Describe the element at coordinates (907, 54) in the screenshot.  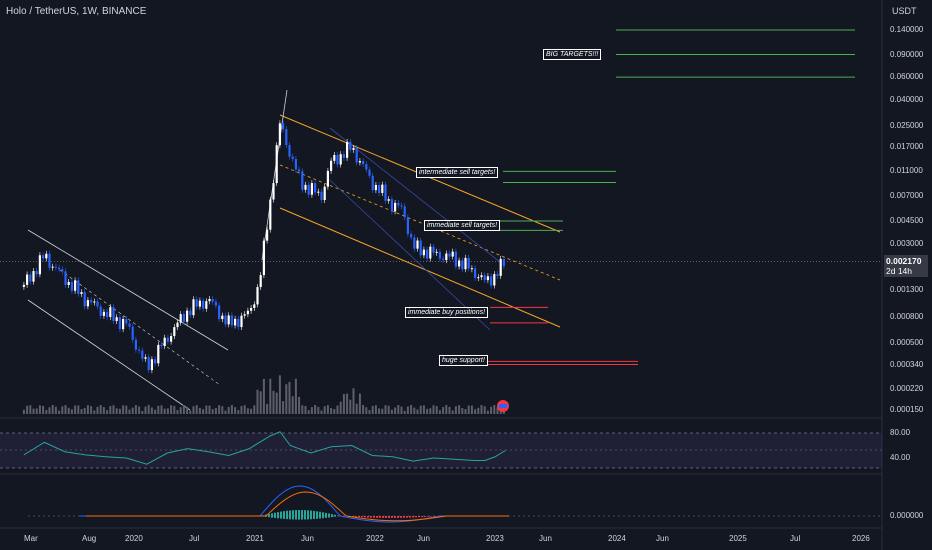
I see `y-tick-label: 0.090000` at that location.